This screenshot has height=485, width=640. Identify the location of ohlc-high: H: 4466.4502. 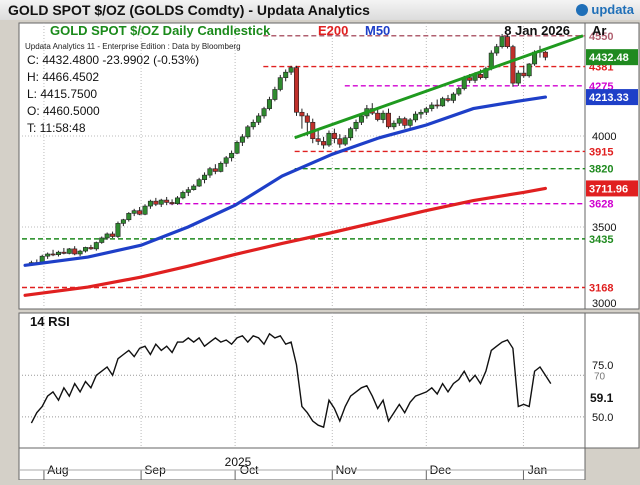
(63, 77).